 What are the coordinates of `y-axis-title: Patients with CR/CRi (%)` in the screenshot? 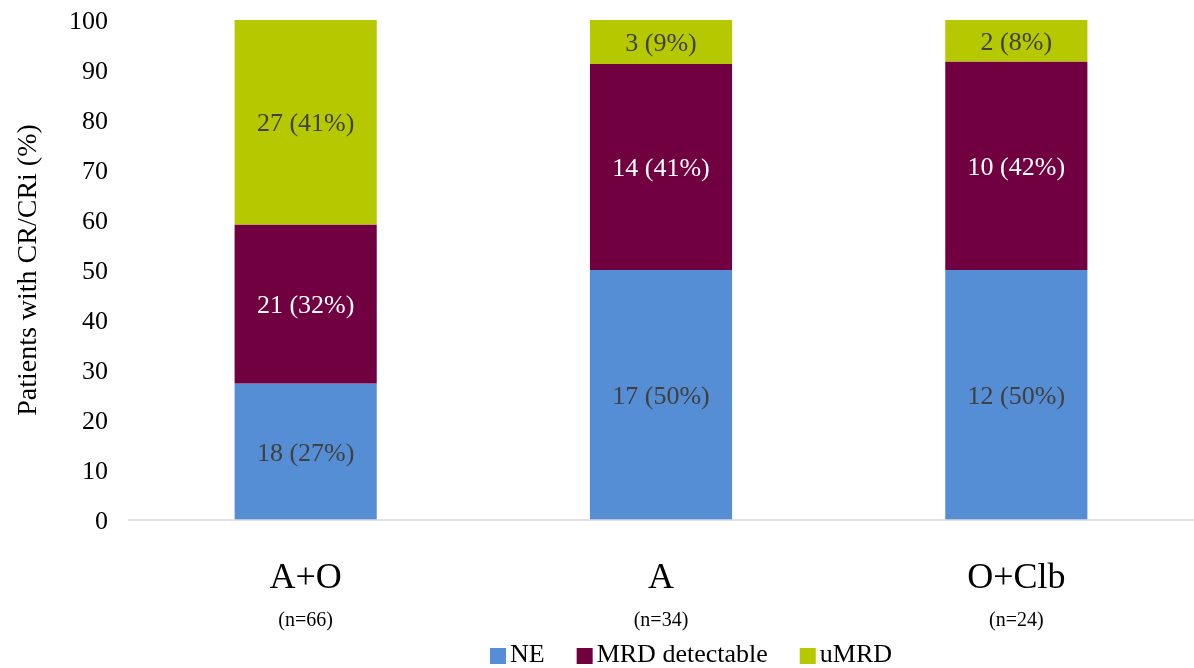 It's located at (26, 270).